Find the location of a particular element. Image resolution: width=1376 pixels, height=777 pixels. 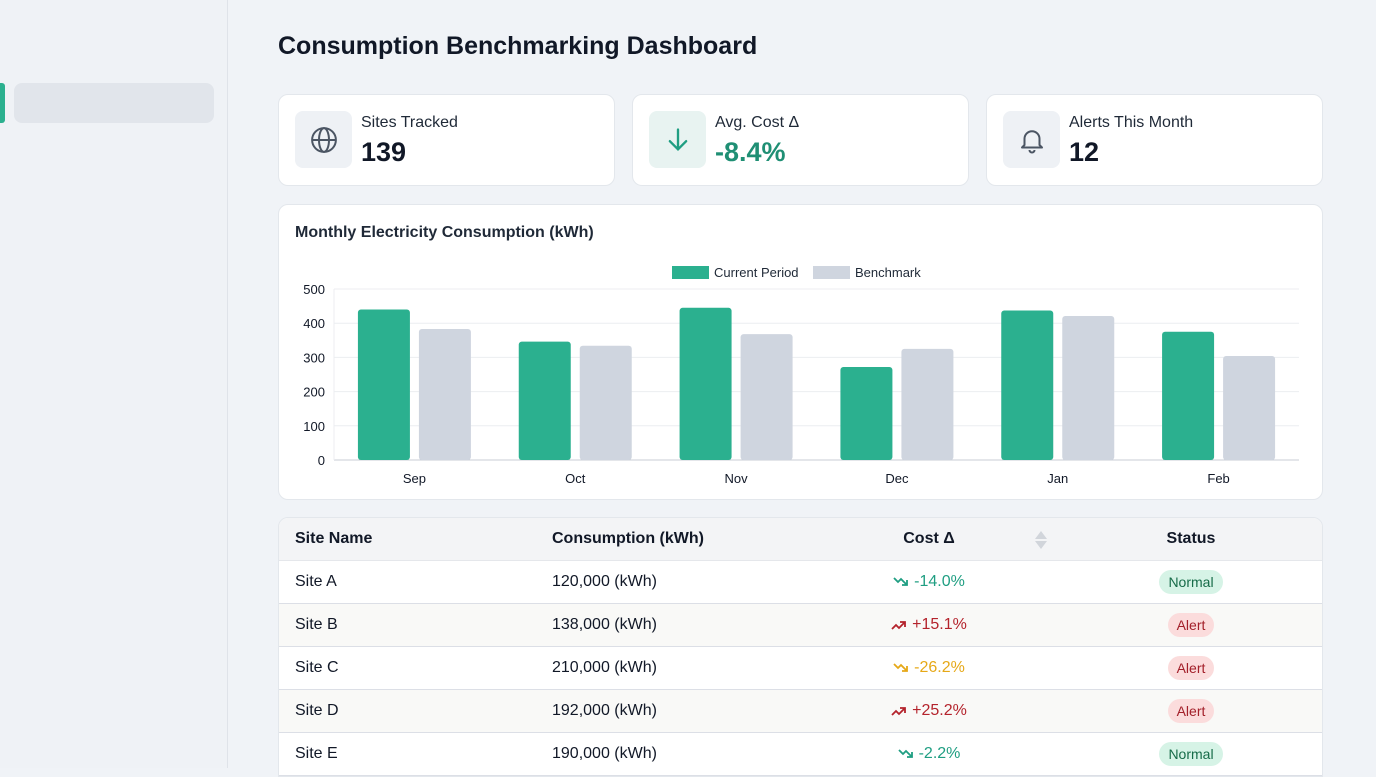

consumption: 210,000 (kWh) is located at coordinates (604, 667).